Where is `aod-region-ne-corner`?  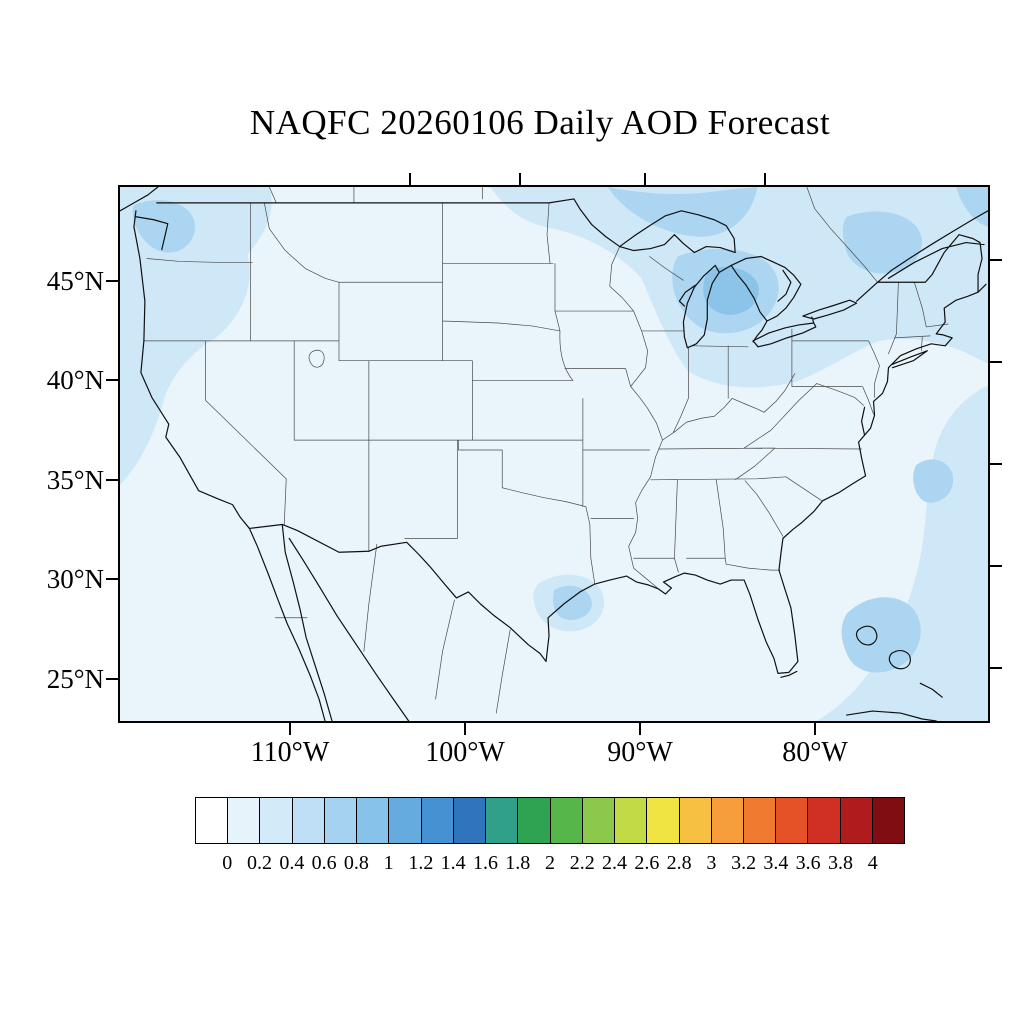 aod-region-ne-corner is located at coordinates (972, 207).